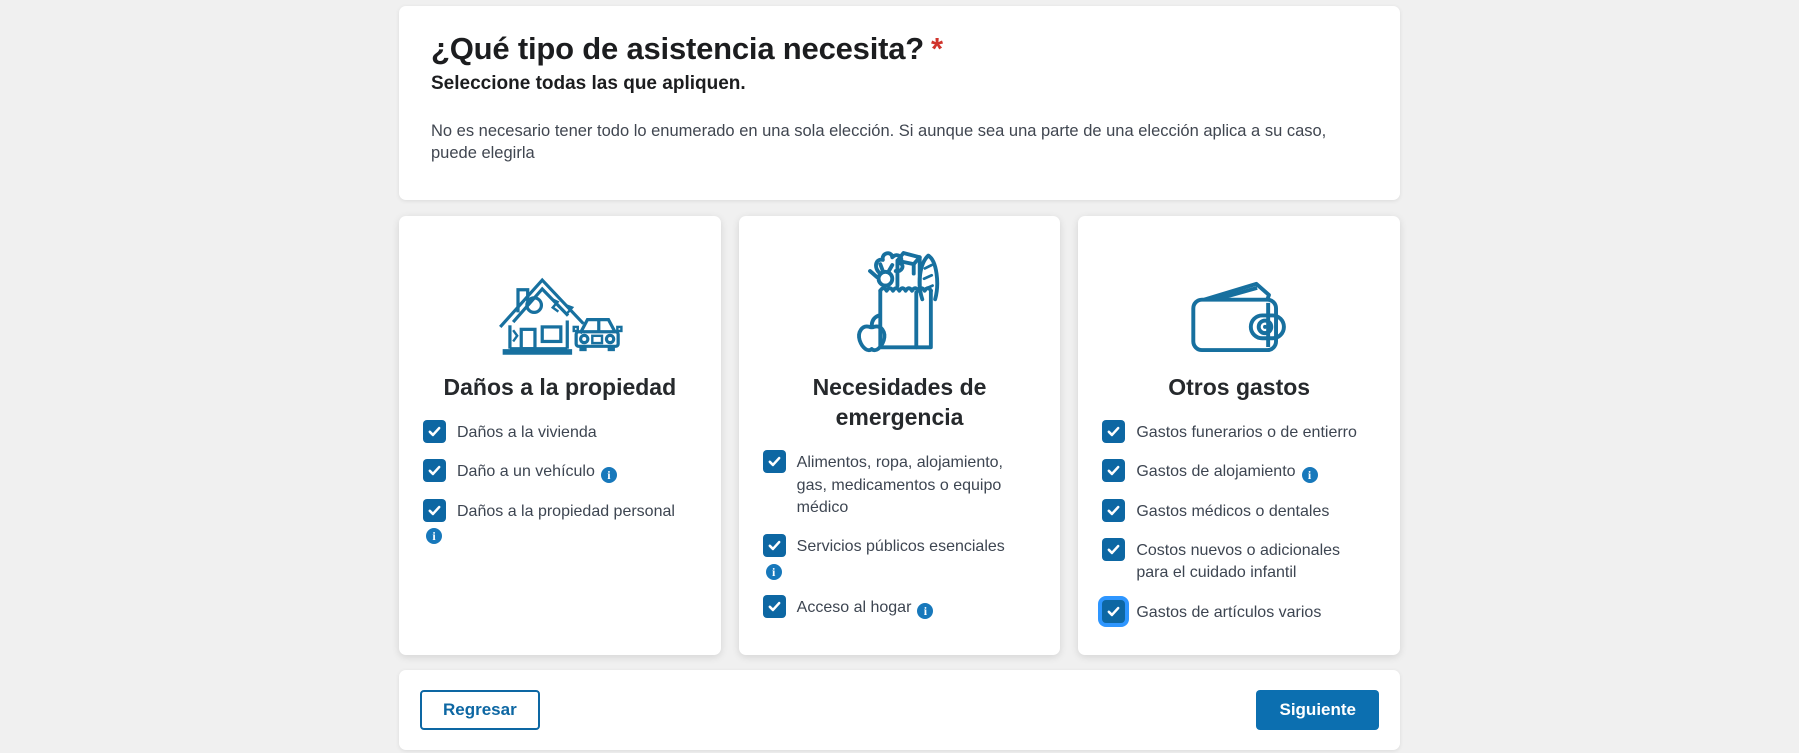  I want to click on checkbox-label-text: Gastos médicos o dentales, so click(1233, 511).